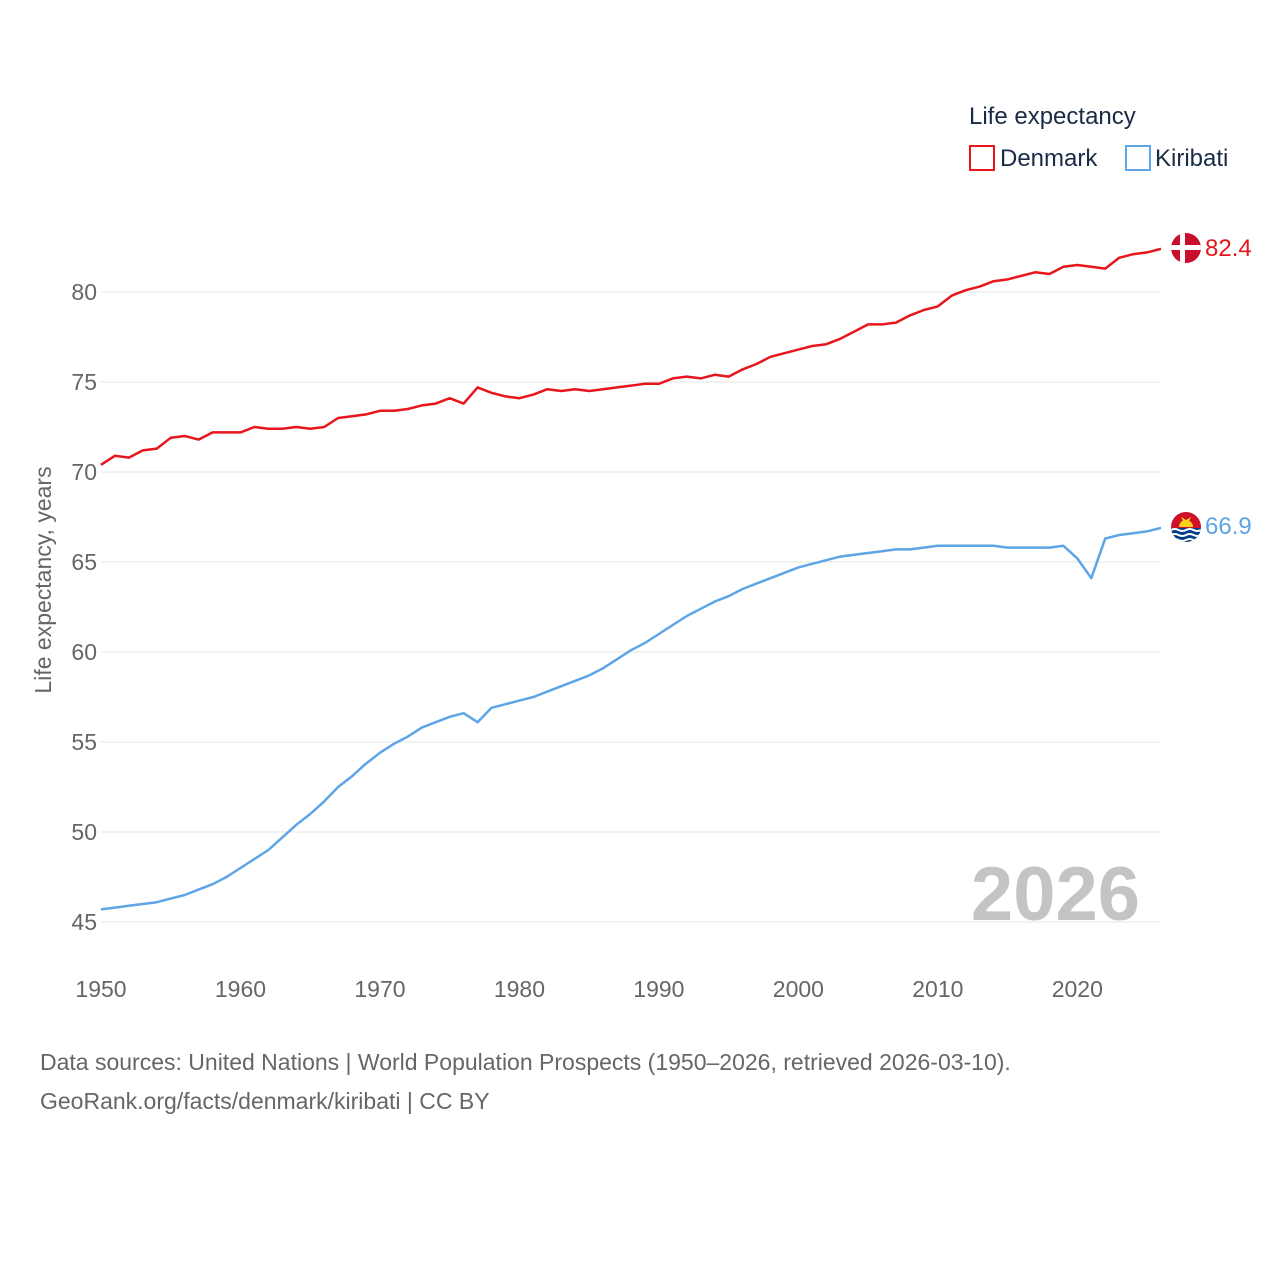 The height and width of the screenshot is (1280, 1280). I want to click on y-tick-label: 50, so click(84, 832).